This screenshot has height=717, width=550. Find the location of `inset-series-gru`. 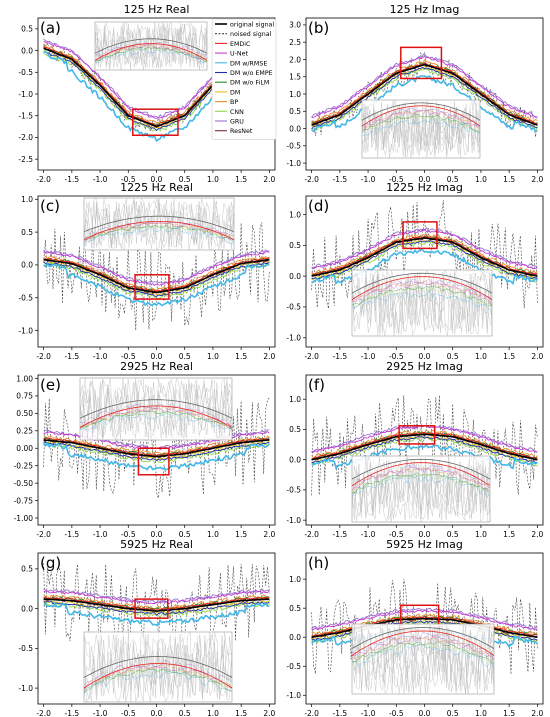

inset-series-gru is located at coordinates (422, 290).